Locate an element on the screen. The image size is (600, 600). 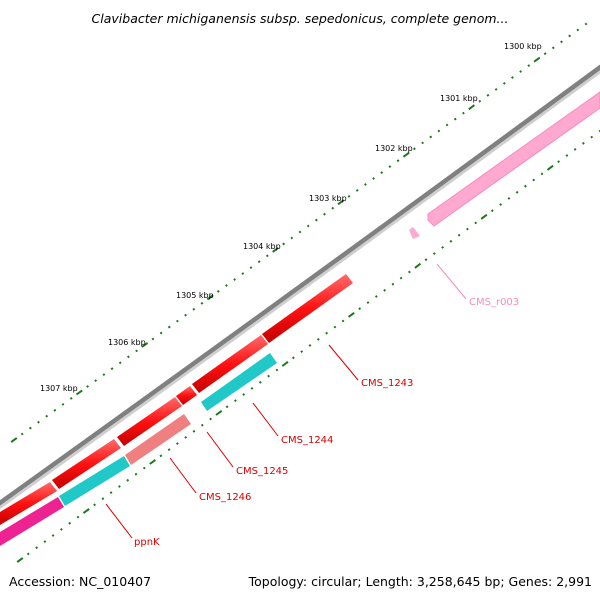
tick-label: 1304 kbp is located at coordinates (262, 246).